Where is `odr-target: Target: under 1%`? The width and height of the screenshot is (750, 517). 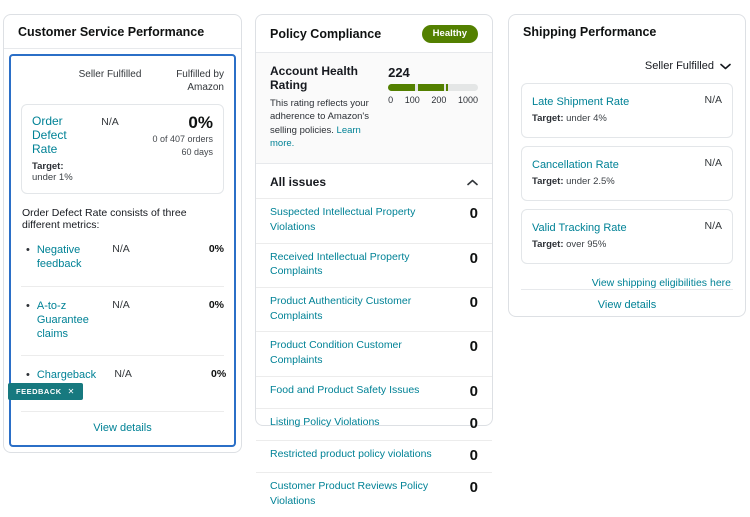
odr-target: Target: under 1% is located at coordinates (57, 172).